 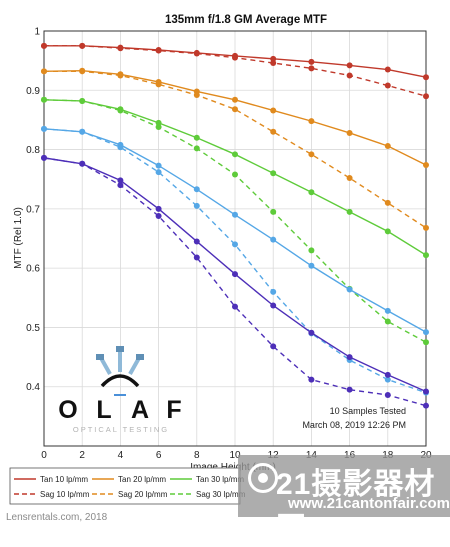 What do you see at coordinates (33, 387) in the screenshot?
I see `y-tick-label: 0.4` at bounding box center [33, 387].